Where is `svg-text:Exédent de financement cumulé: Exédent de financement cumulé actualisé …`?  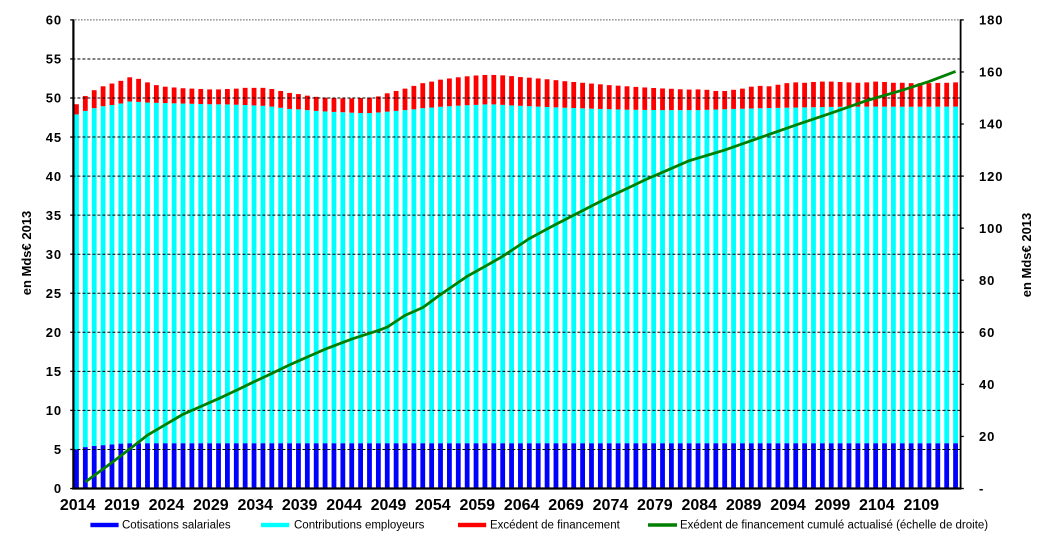 svg-text:Exédent de financement cumulé: Exédent de financement cumulé actualisé … is located at coordinates (834, 526).